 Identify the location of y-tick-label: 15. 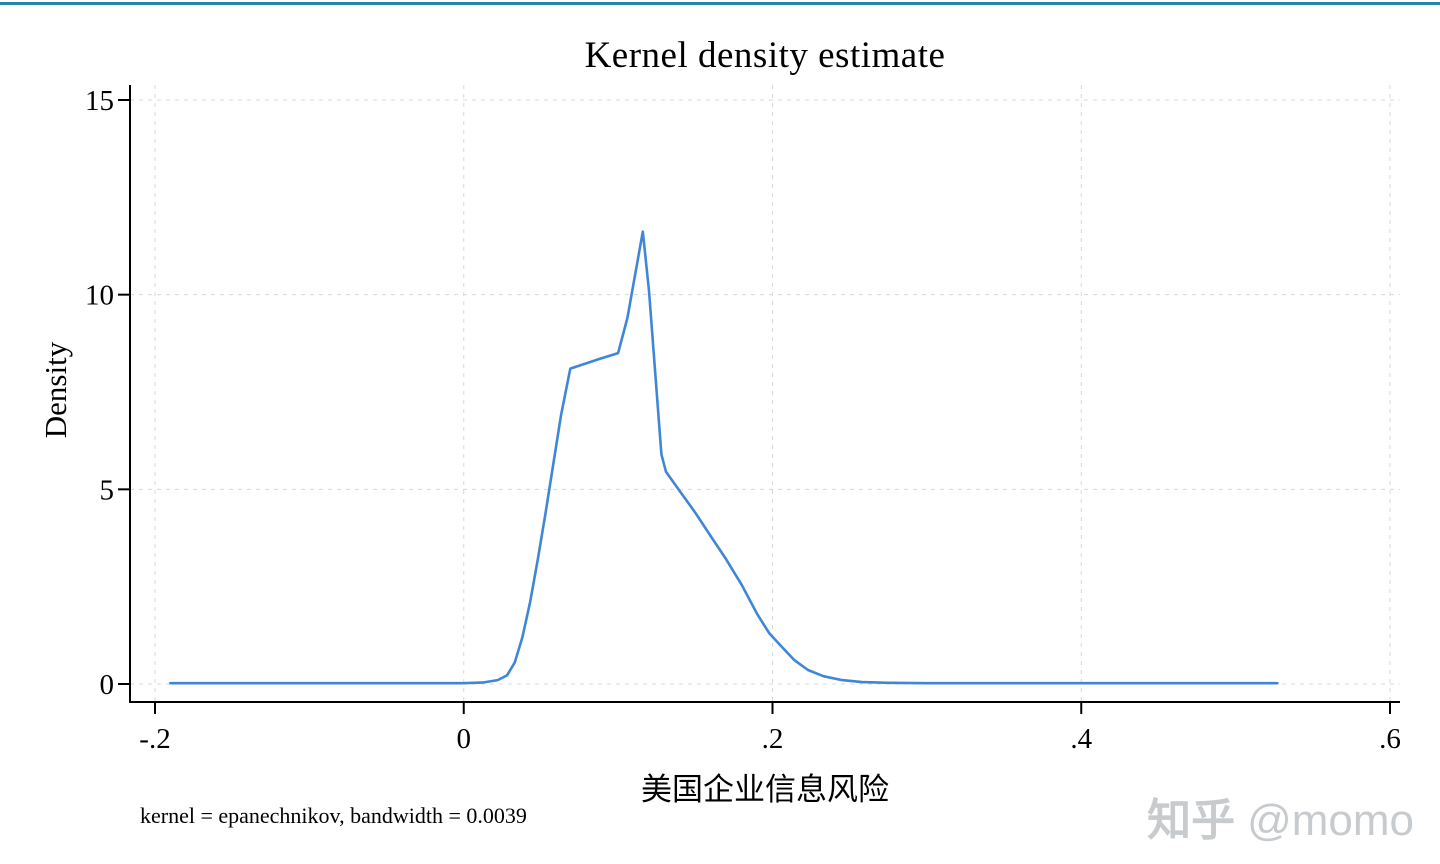
(99, 101).